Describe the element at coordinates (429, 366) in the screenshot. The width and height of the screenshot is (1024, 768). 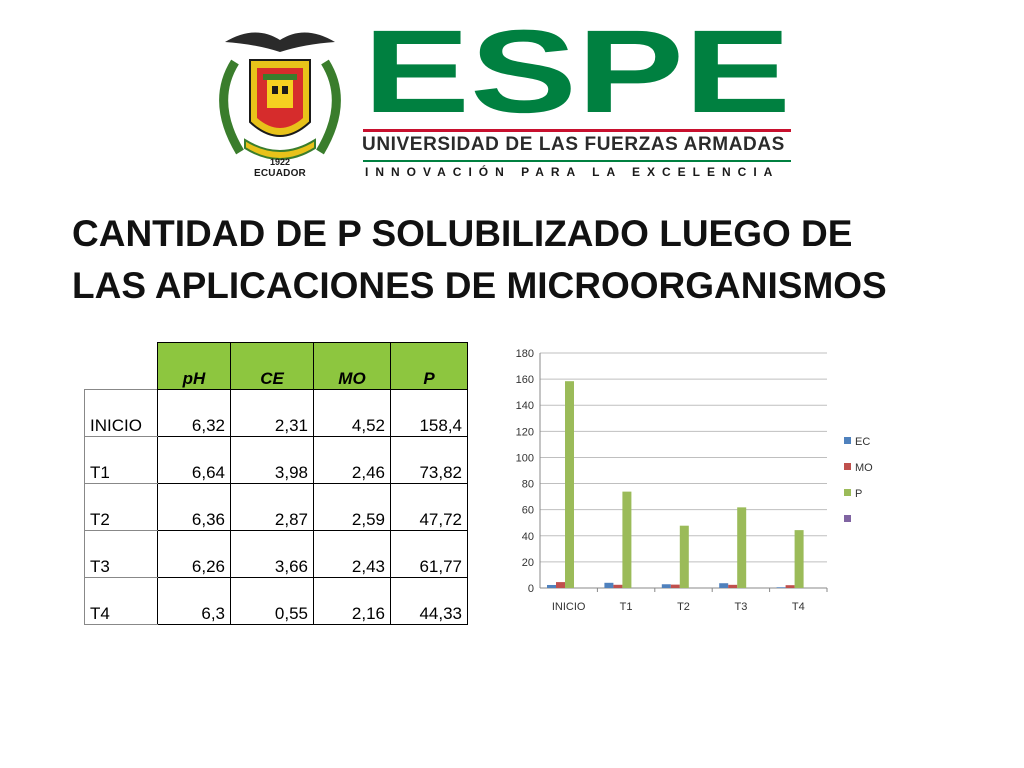
I see `header-p: P` at that location.